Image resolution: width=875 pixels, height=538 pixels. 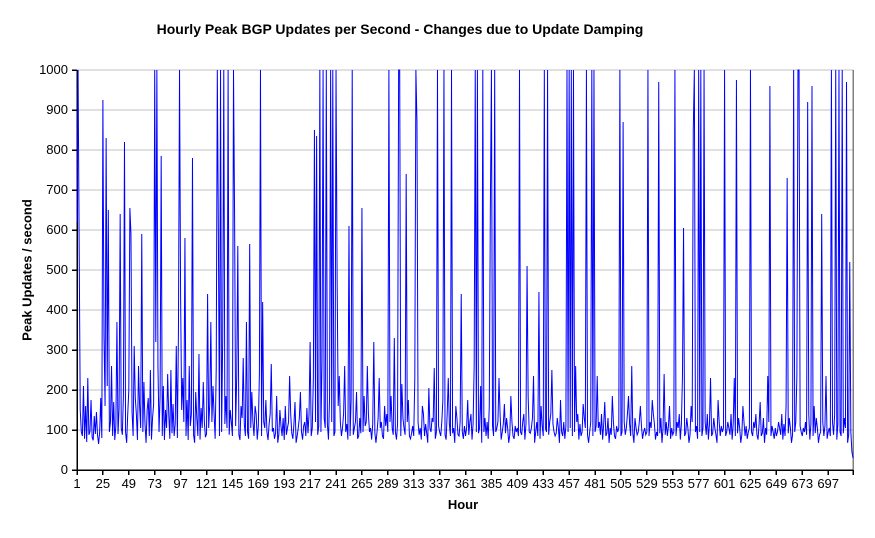 I want to click on y-tick-label: 300, so click(x=57, y=349).